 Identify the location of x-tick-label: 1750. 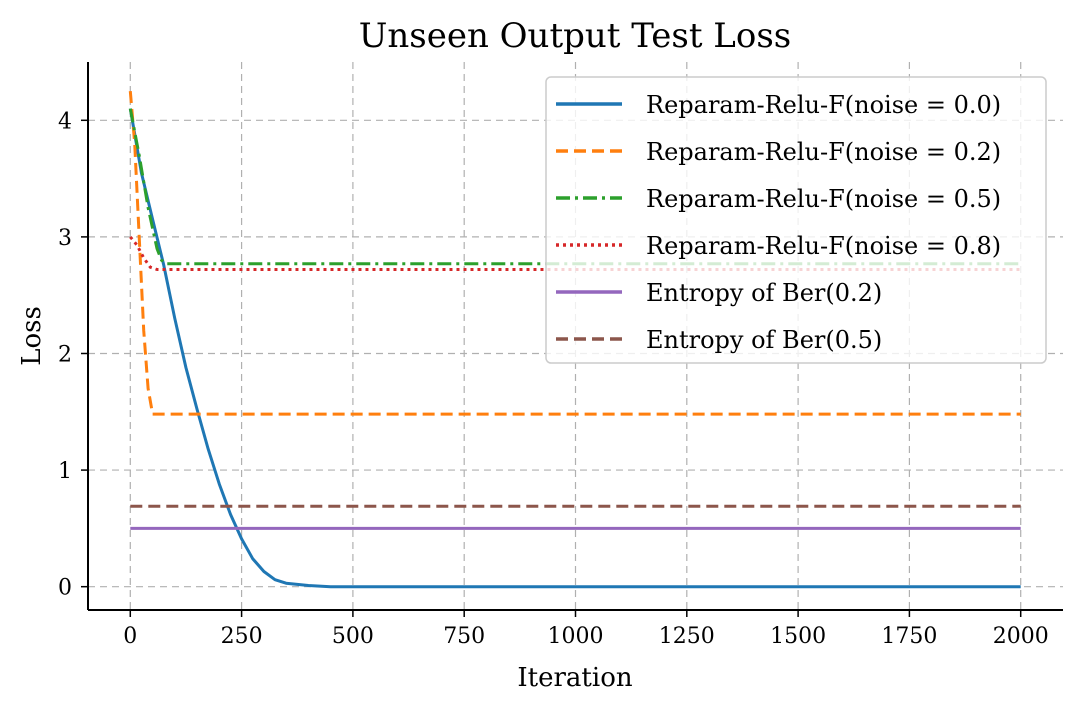
(909, 636).